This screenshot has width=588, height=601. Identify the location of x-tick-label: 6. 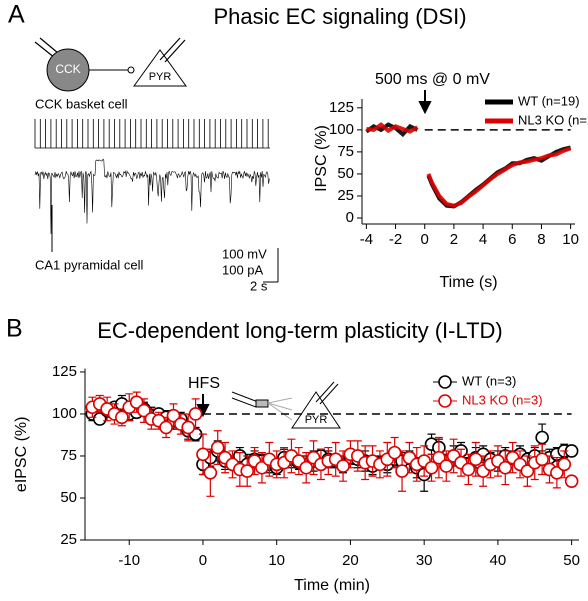
(512, 239).